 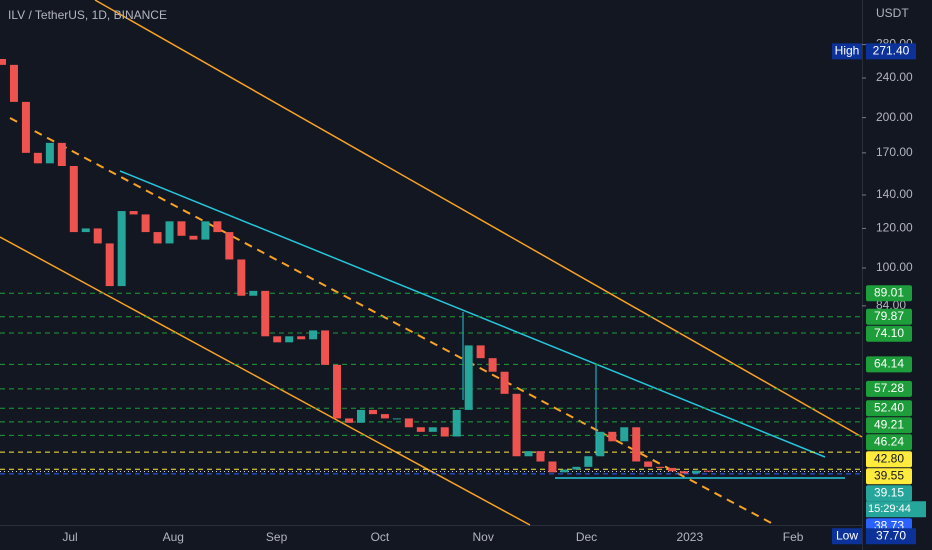 I want to click on x-tick-label: 2023, so click(x=689, y=537).